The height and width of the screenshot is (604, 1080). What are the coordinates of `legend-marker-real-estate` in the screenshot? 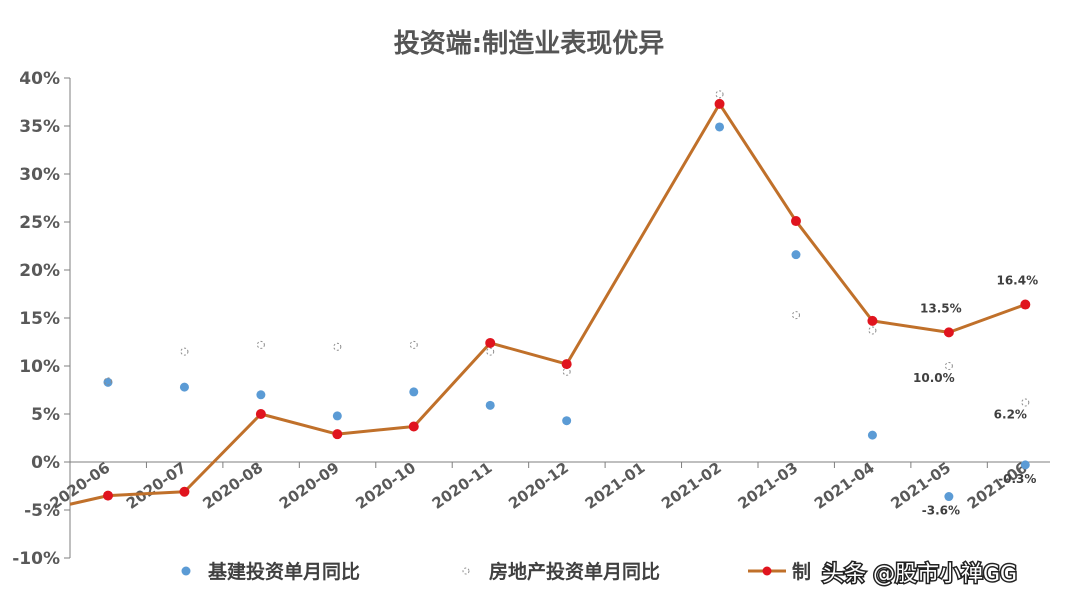 It's located at (466, 571).